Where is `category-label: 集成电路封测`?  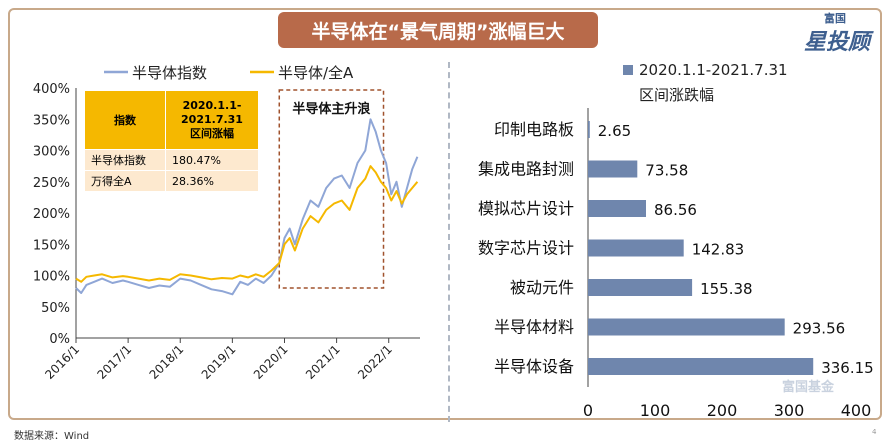 category-label: 集成电路封测 is located at coordinates (526, 169).